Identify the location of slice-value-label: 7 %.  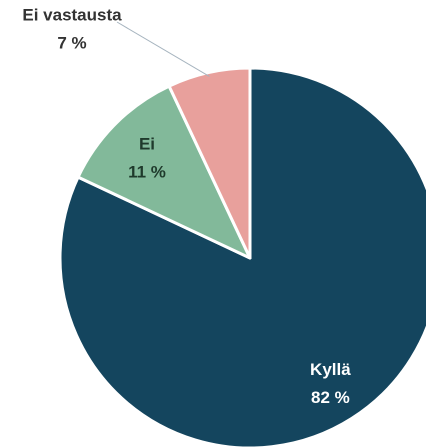
(71, 42).